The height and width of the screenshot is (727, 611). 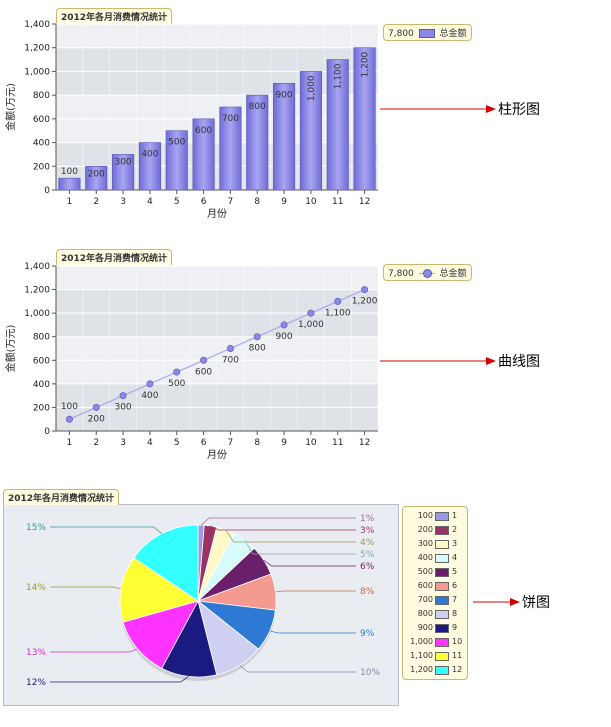 I want to click on pie-legend-item: 100 1, so click(x=435, y=516).